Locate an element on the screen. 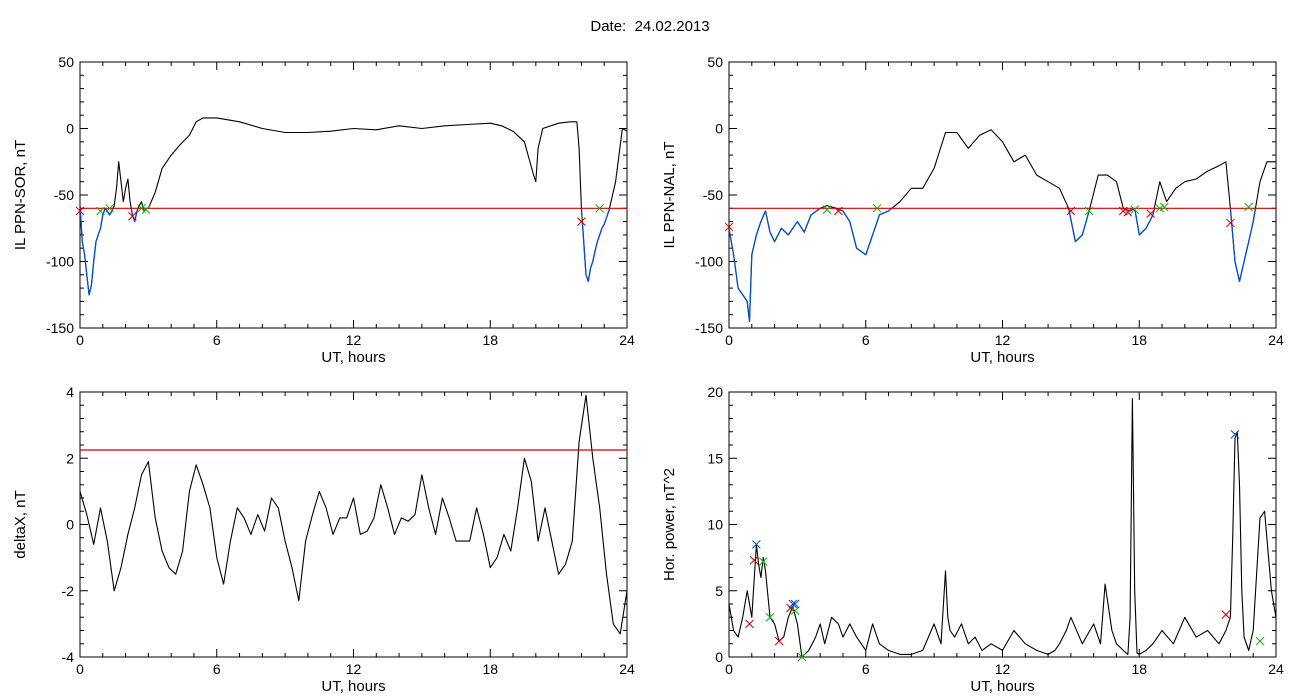 This screenshot has height=700, width=1300. y-tick-label: 15 is located at coordinates (715, 458).